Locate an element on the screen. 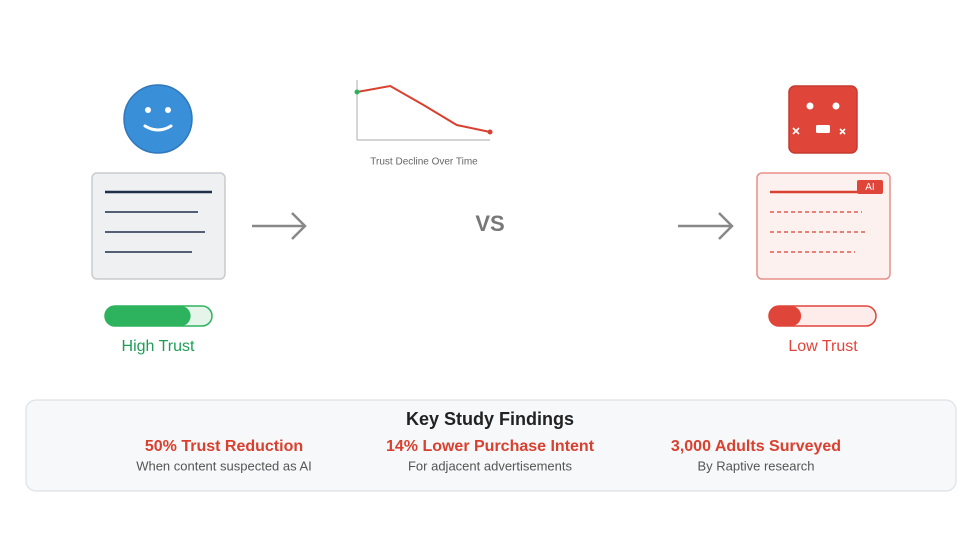 This screenshot has width=980, height=551. sparkline-end is located at coordinates (490, 132).